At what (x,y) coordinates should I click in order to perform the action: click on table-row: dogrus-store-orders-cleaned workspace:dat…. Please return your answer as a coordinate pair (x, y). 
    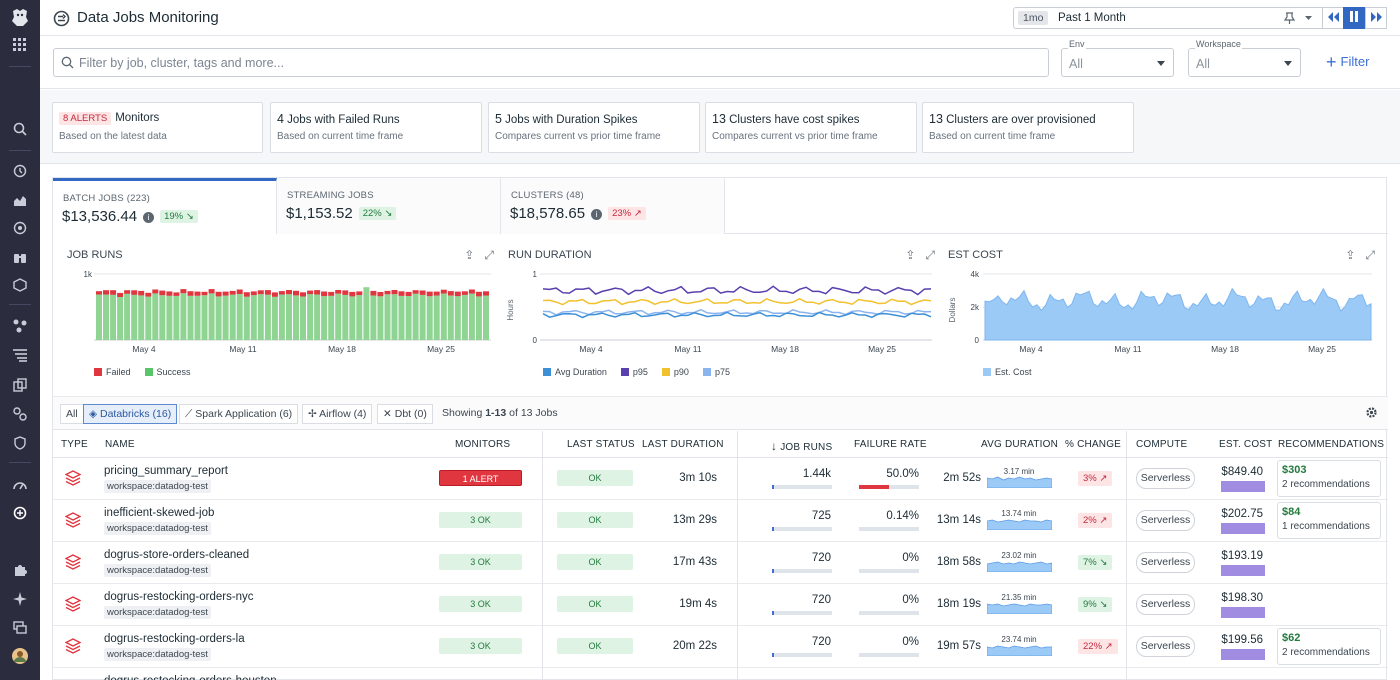
    Looking at the image, I should click on (720, 563).